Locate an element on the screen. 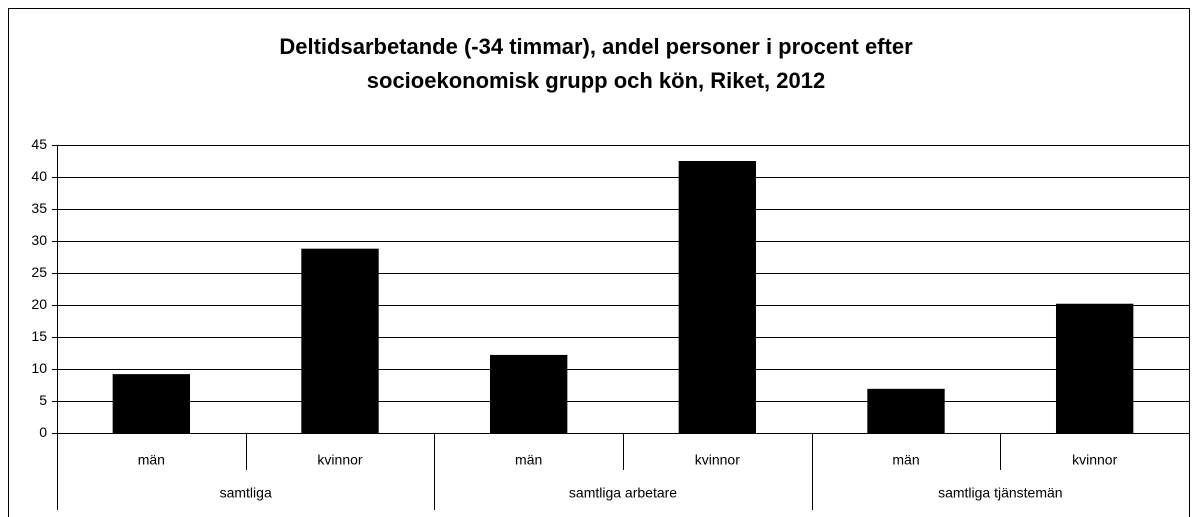 This screenshot has width=1192, height=517. y-tick-label: 0 is located at coordinates (43, 432).